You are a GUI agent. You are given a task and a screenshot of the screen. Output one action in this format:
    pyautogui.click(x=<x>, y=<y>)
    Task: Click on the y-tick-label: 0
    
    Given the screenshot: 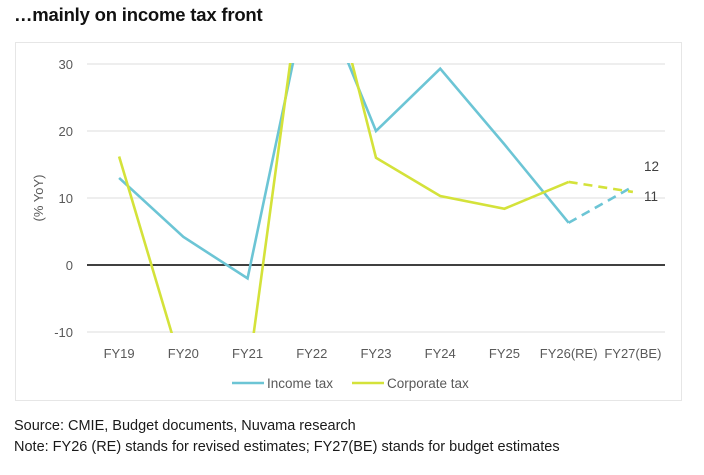 What is the action you would take?
    pyautogui.click(x=69, y=265)
    